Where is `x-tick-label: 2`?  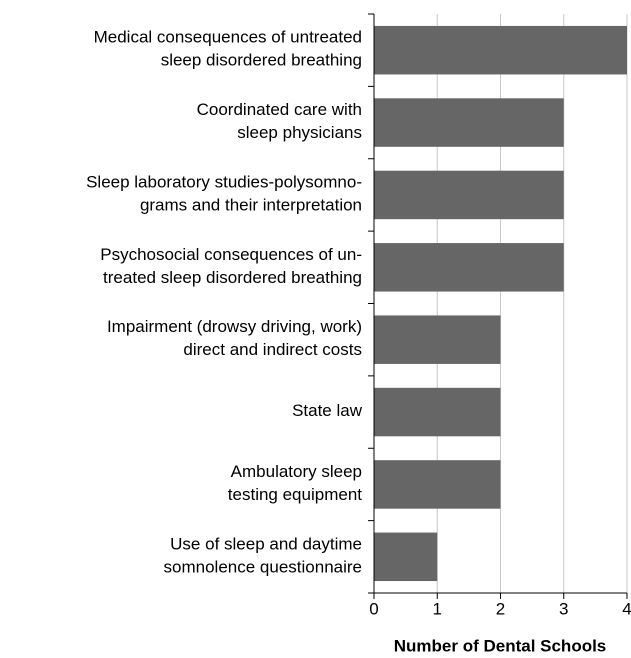
x-tick-label: 2 is located at coordinates (500, 608).